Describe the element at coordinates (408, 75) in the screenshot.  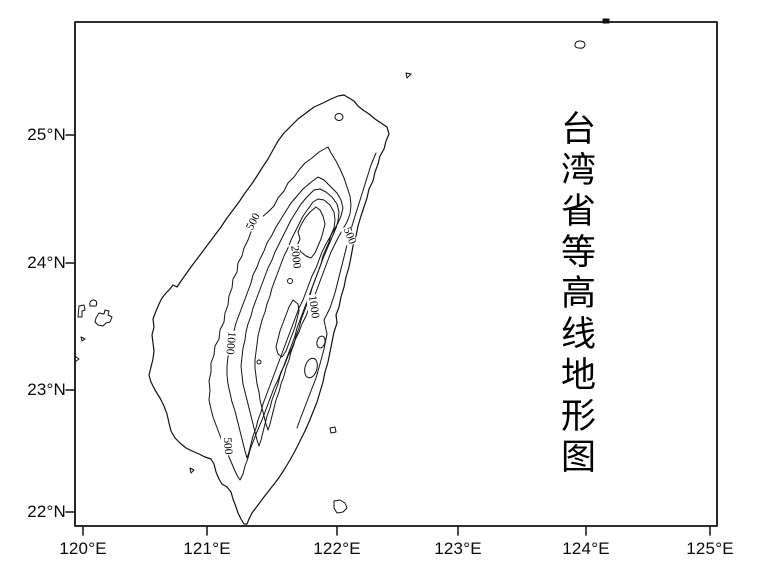
I see `islet-north-small` at that location.